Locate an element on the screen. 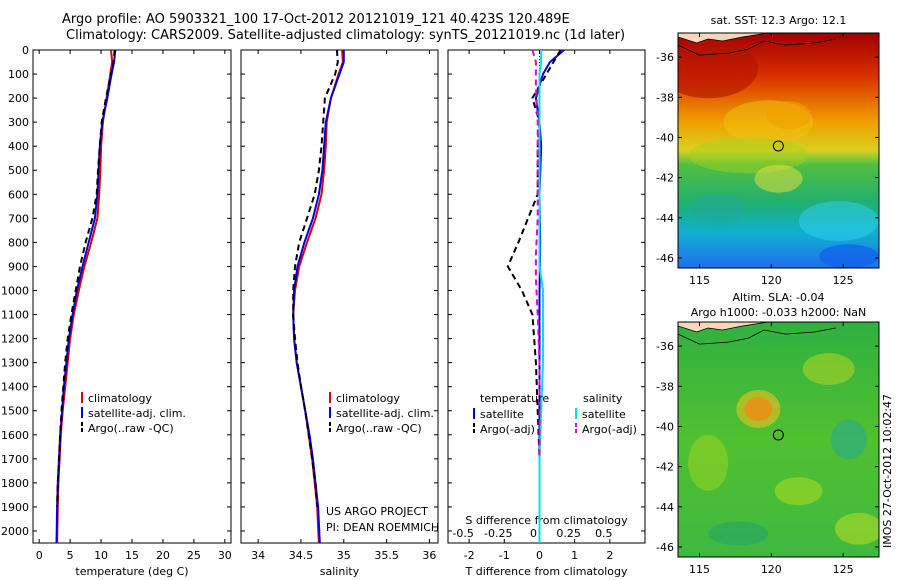  x-tick-label: 15 is located at coordinates (132, 555).